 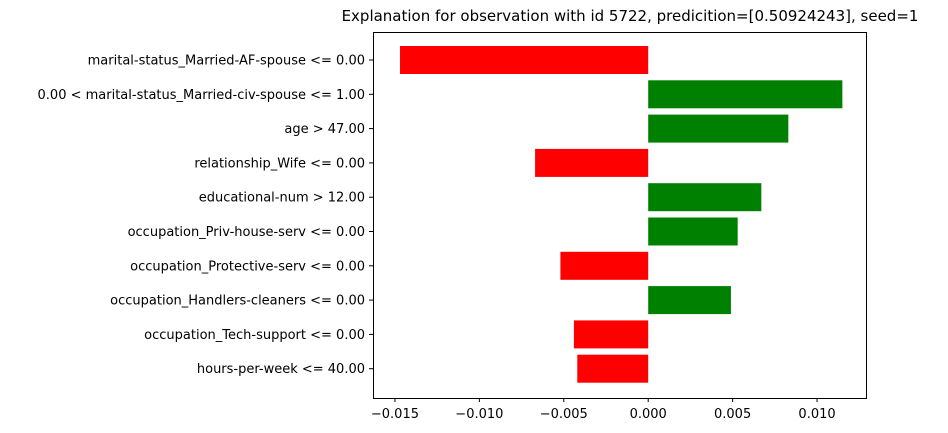 I want to click on y-tick-label: occupation_Protective-serv <= 0.00, so click(x=247, y=266).